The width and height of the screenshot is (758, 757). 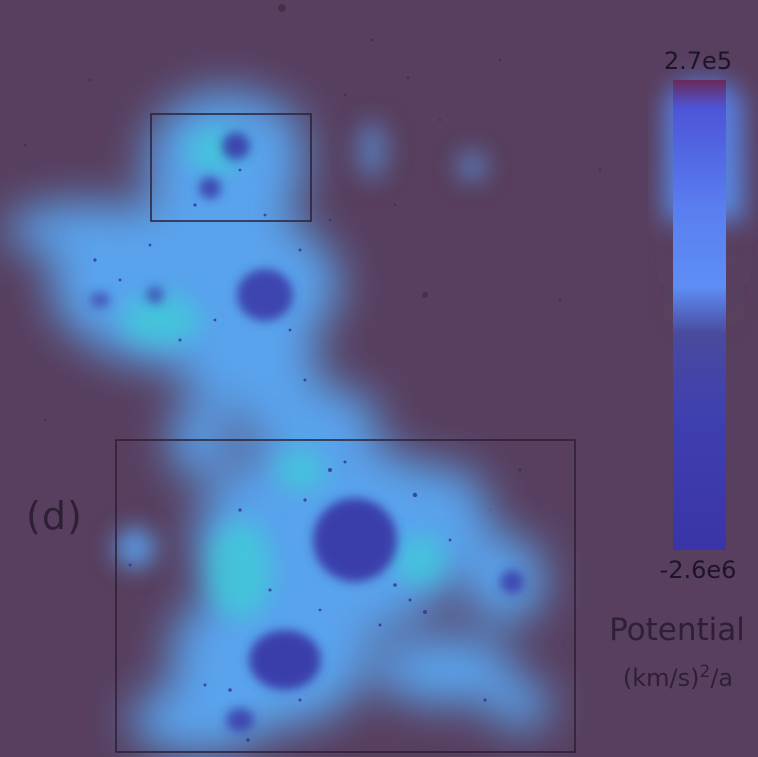 I want to click on unit-tail: /a, so click(x=722, y=678).